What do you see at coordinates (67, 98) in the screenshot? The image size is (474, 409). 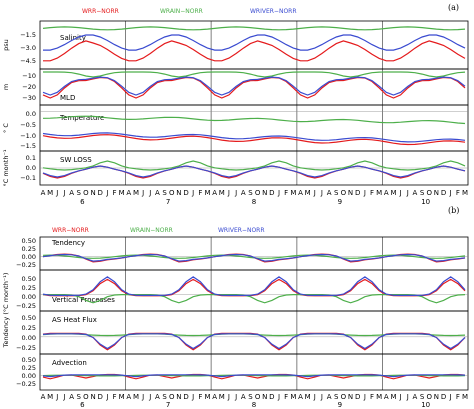 I see `subplot-title: MLD` at bounding box center [67, 98].